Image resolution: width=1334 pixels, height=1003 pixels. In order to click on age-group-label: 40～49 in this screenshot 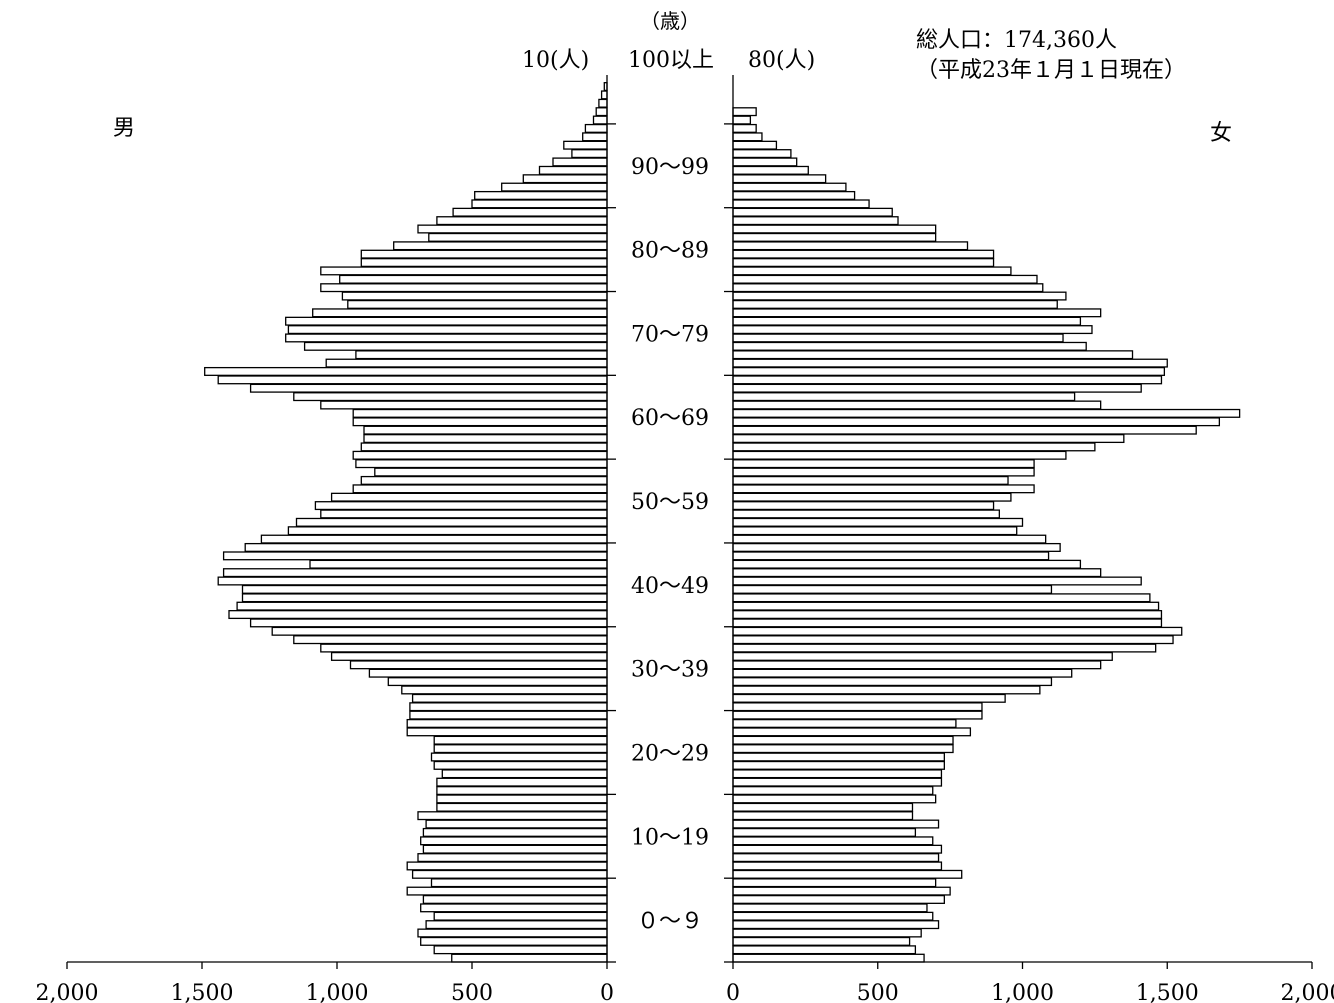, I will do `click(670, 586)`.